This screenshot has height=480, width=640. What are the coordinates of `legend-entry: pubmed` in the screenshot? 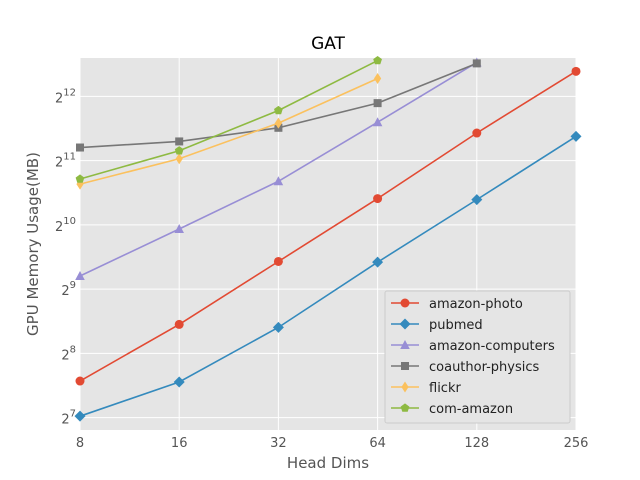 It's located at (437, 325).